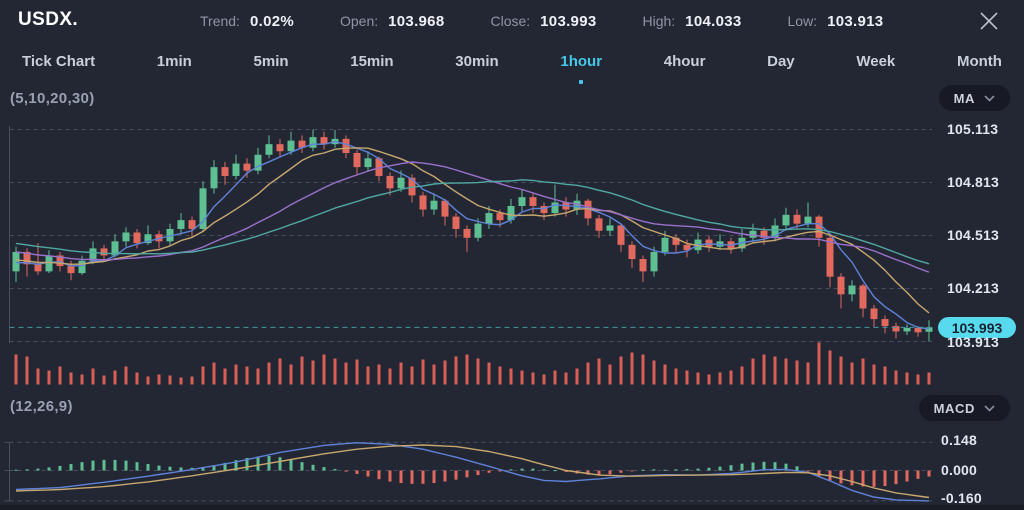  I want to click on stat-low-value: 103.913, so click(855, 21).